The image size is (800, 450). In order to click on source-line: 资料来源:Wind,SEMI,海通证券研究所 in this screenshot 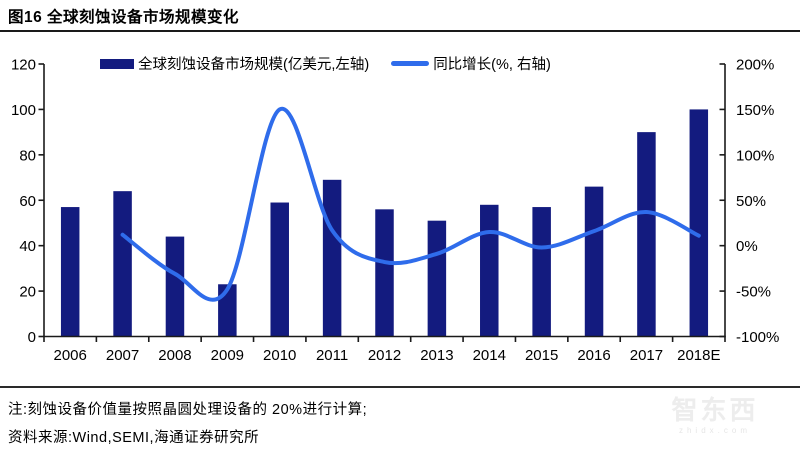, I will do `click(134, 438)`.